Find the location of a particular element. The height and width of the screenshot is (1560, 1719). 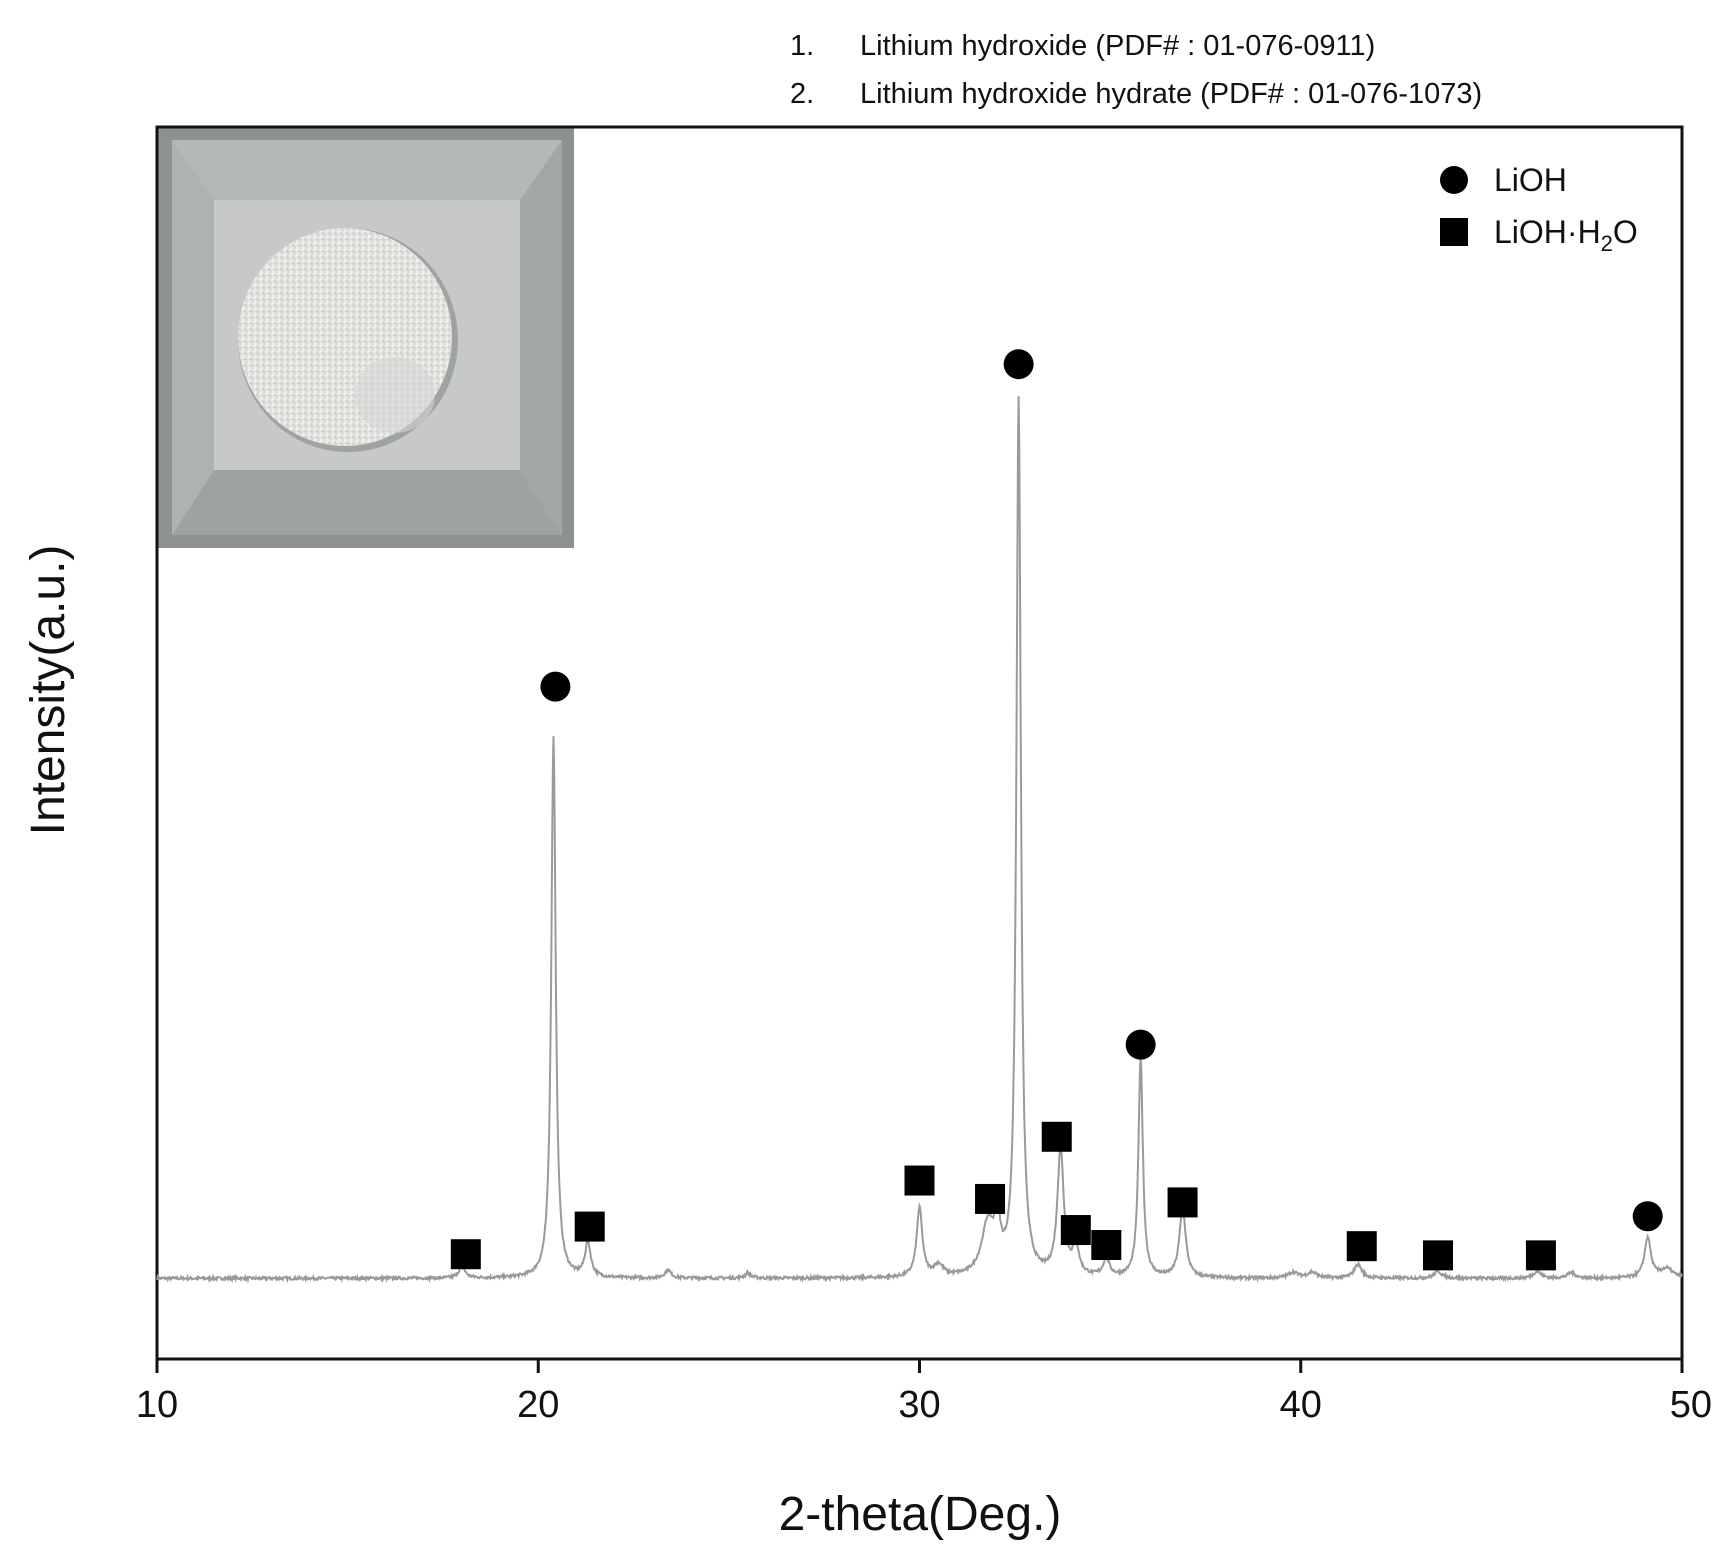

x-tick-label-30: 30 is located at coordinates (919, 1405).